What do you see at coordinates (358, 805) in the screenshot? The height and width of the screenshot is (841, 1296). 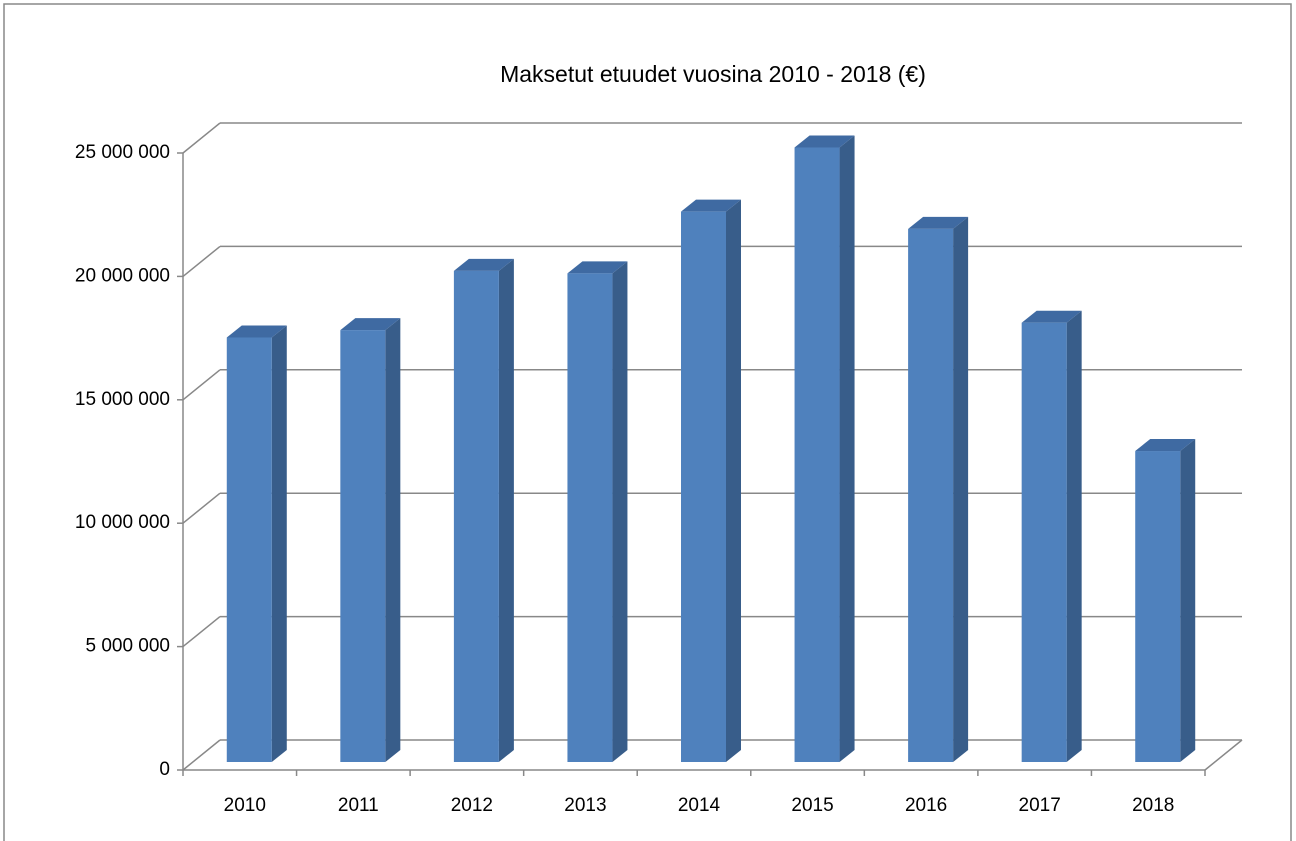 I see `x-tick-label: 2011` at bounding box center [358, 805].